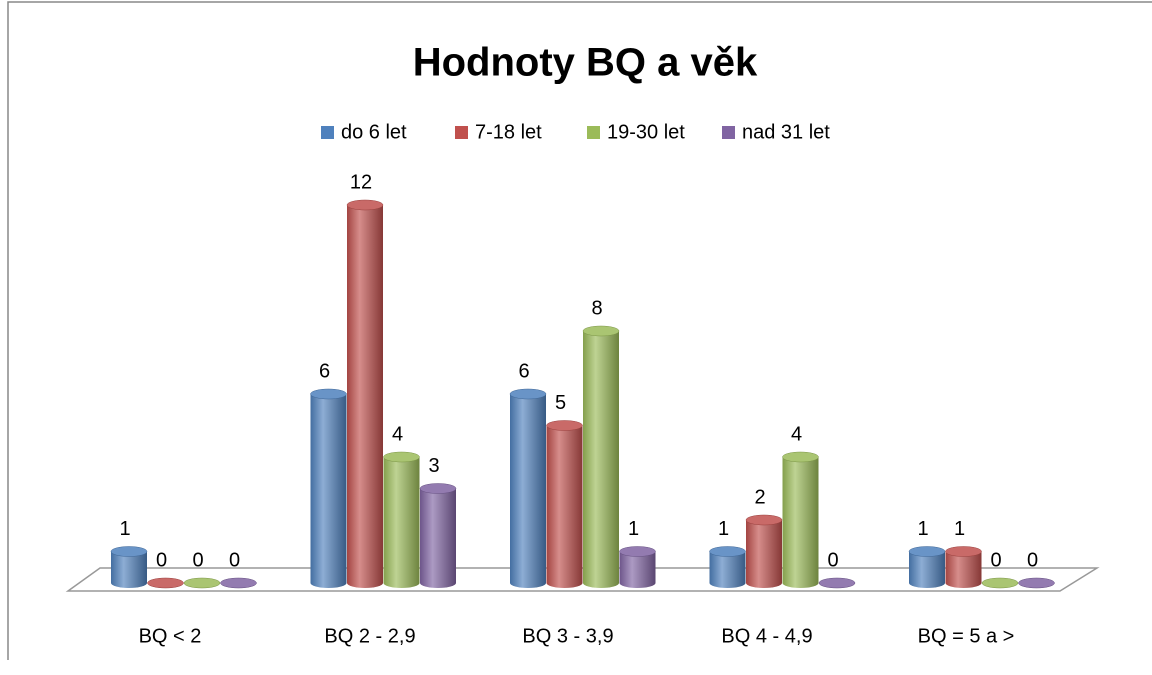  What do you see at coordinates (361, 182) in the screenshot?
I see `data-label: 12` at bounding box center [361, 182].